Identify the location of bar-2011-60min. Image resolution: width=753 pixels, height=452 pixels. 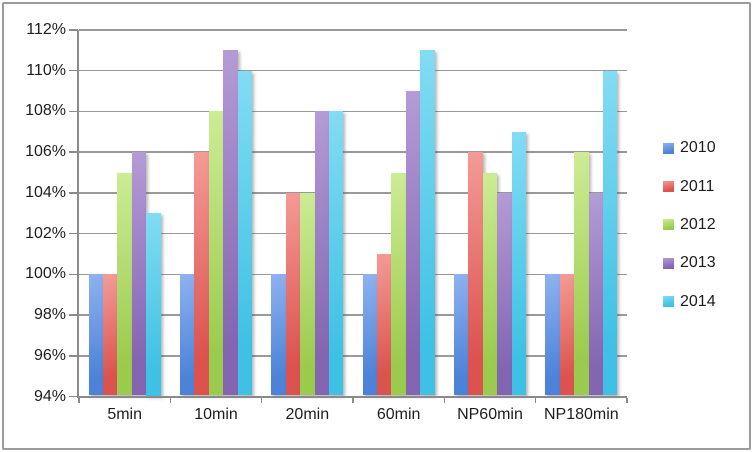
(384, 324).